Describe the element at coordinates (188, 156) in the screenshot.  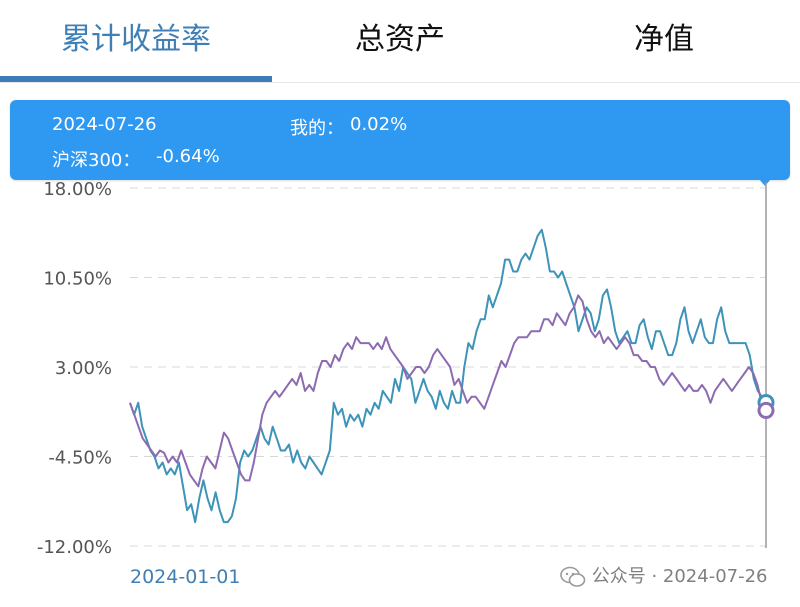
I see `tooltip-index-value: -0.64%` at that location.